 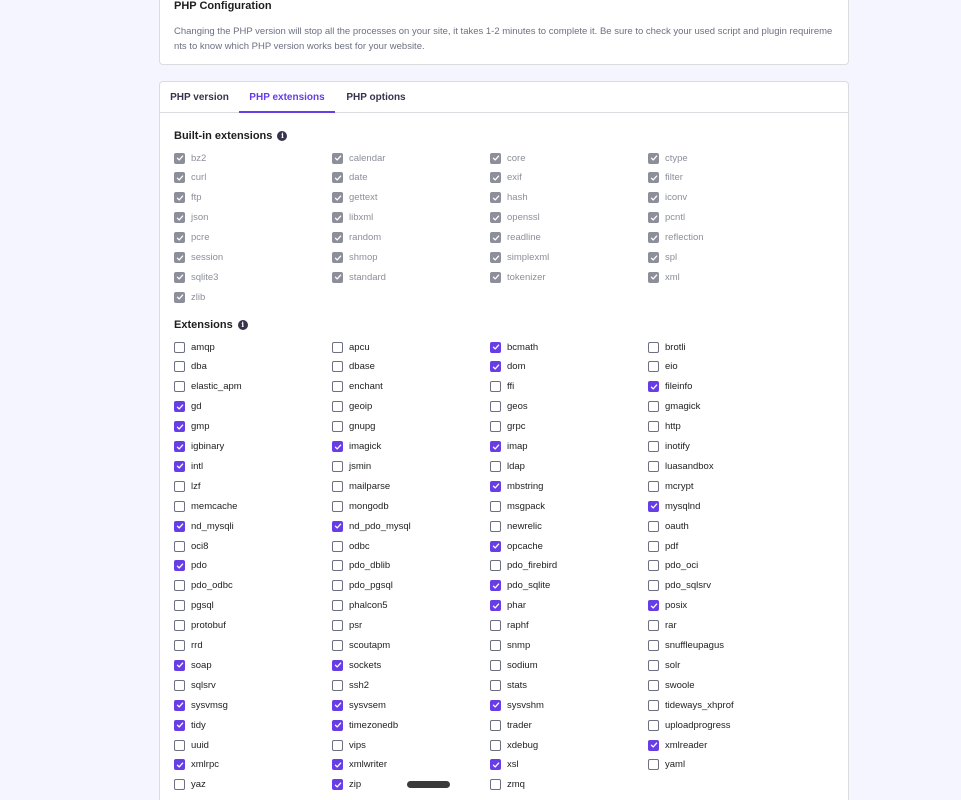 What do you see at coordinates (179, 705) in the screenshot?
I see `checkbox-sysvmsg` at bounding box center [179, 705].